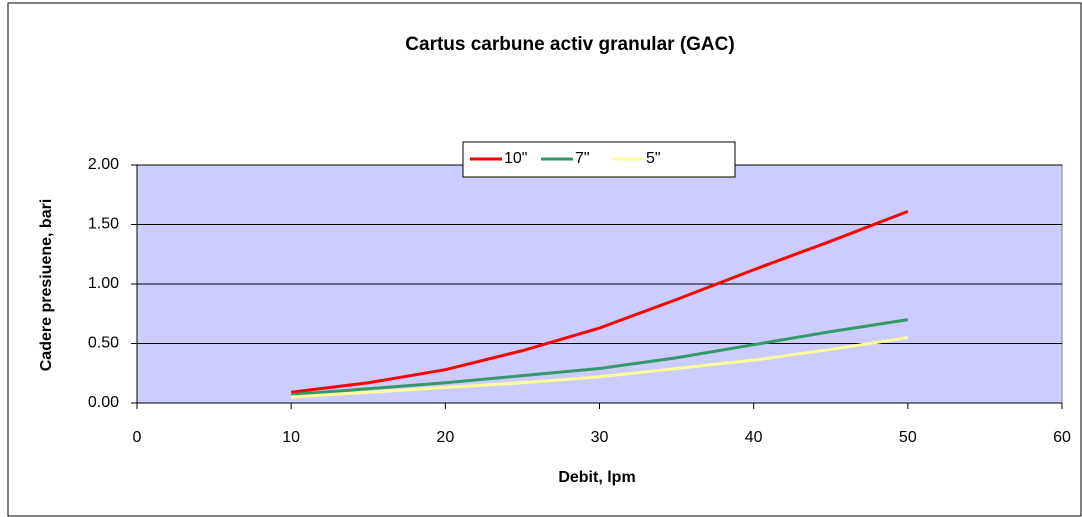  I want to click on y-tick-label: 0.50, so click(103, 343).